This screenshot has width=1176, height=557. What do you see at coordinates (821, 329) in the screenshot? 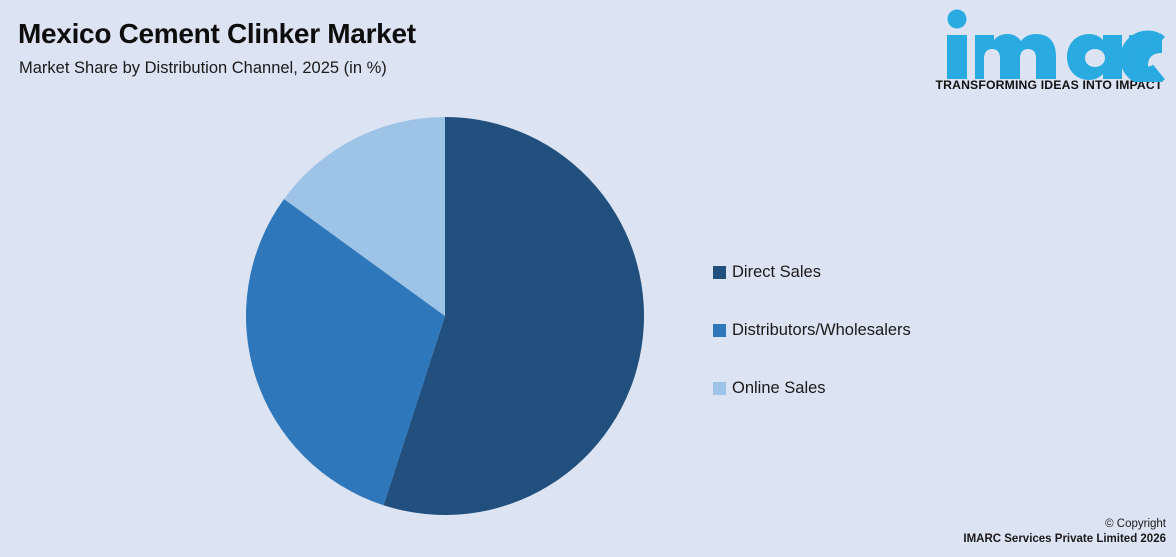
I see `legend-item-label: Distributors/Wholesalers` at bounding box center [821, 329].